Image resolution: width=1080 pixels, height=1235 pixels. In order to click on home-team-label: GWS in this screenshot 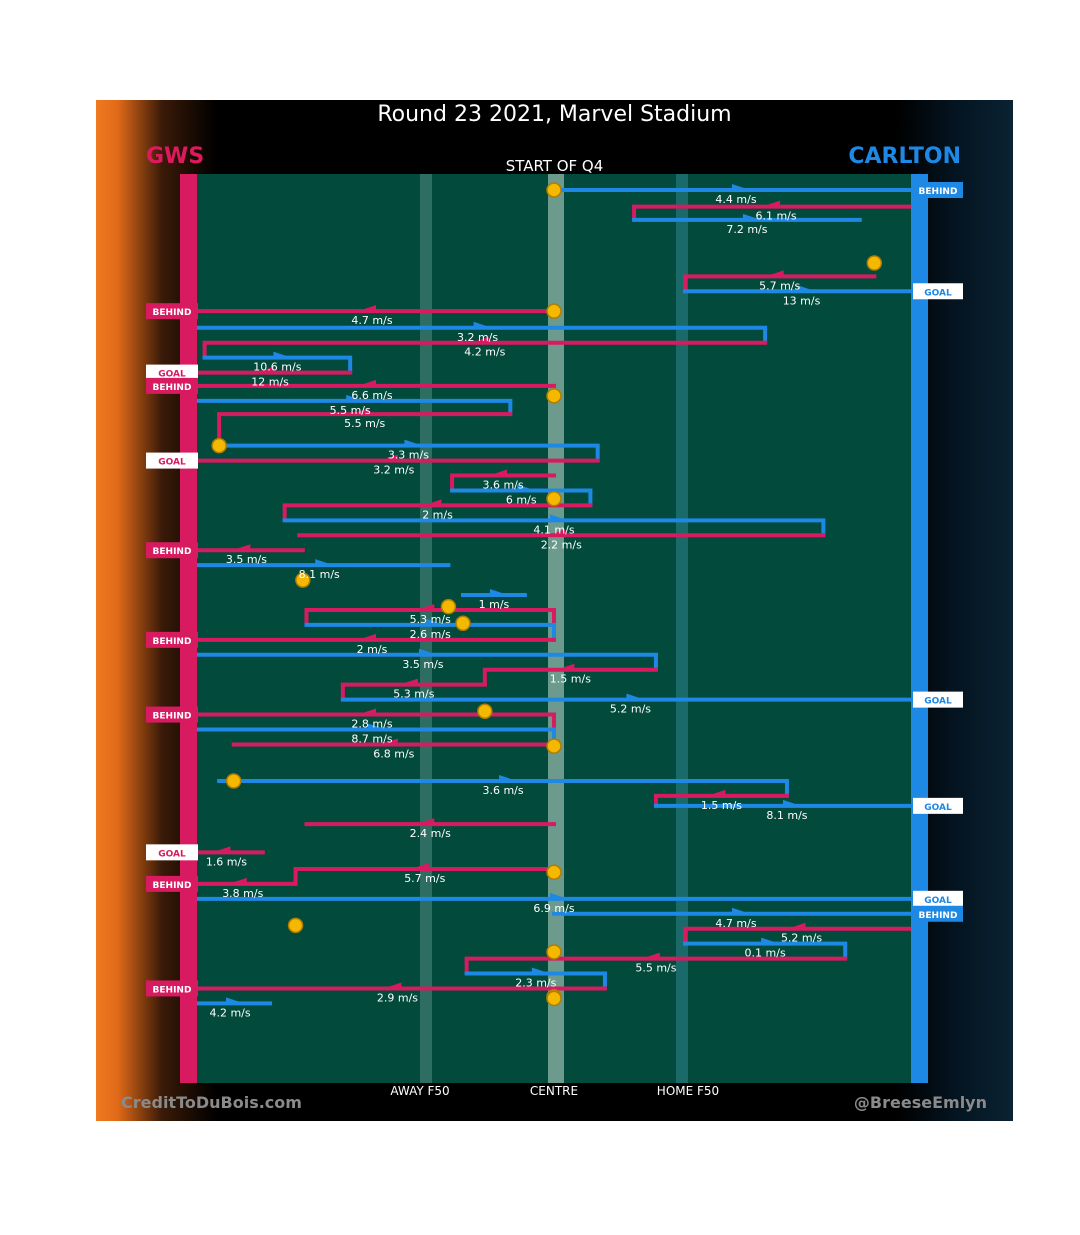, I will do `click(175, 156)`.